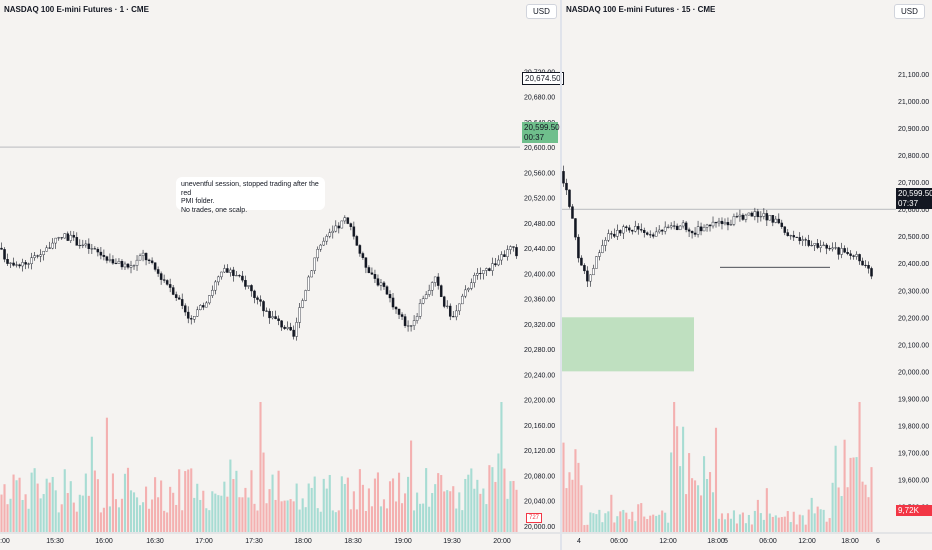  I want to click on y-tick-label: 19,800.00, so click(913, 426).